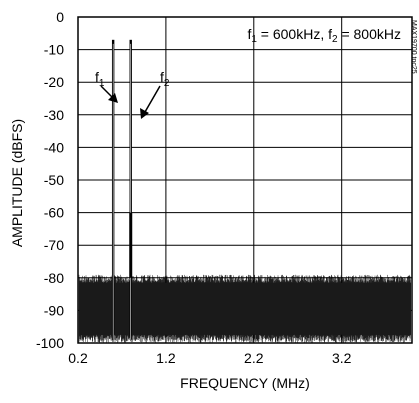  Describe the element at coordinates (102, 83) in the screenshot. I see `tone-label-f1-sub: 1` at that location.